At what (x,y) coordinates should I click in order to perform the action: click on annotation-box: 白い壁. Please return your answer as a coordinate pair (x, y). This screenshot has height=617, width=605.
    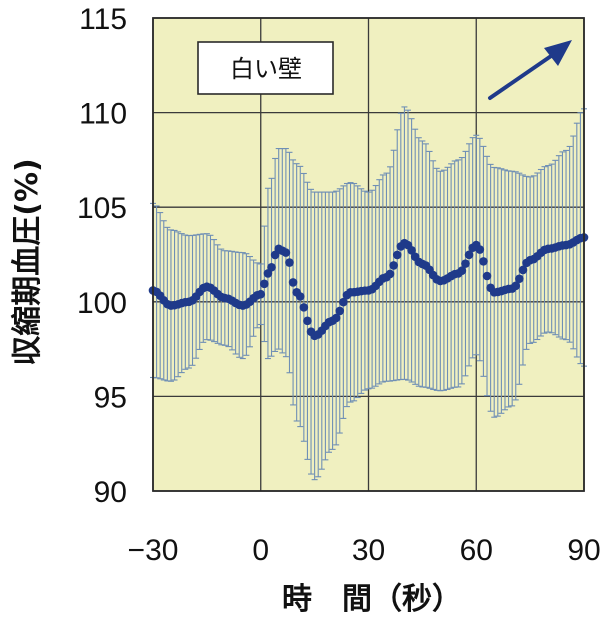
    Looking at the image, I should click on (265, 68).